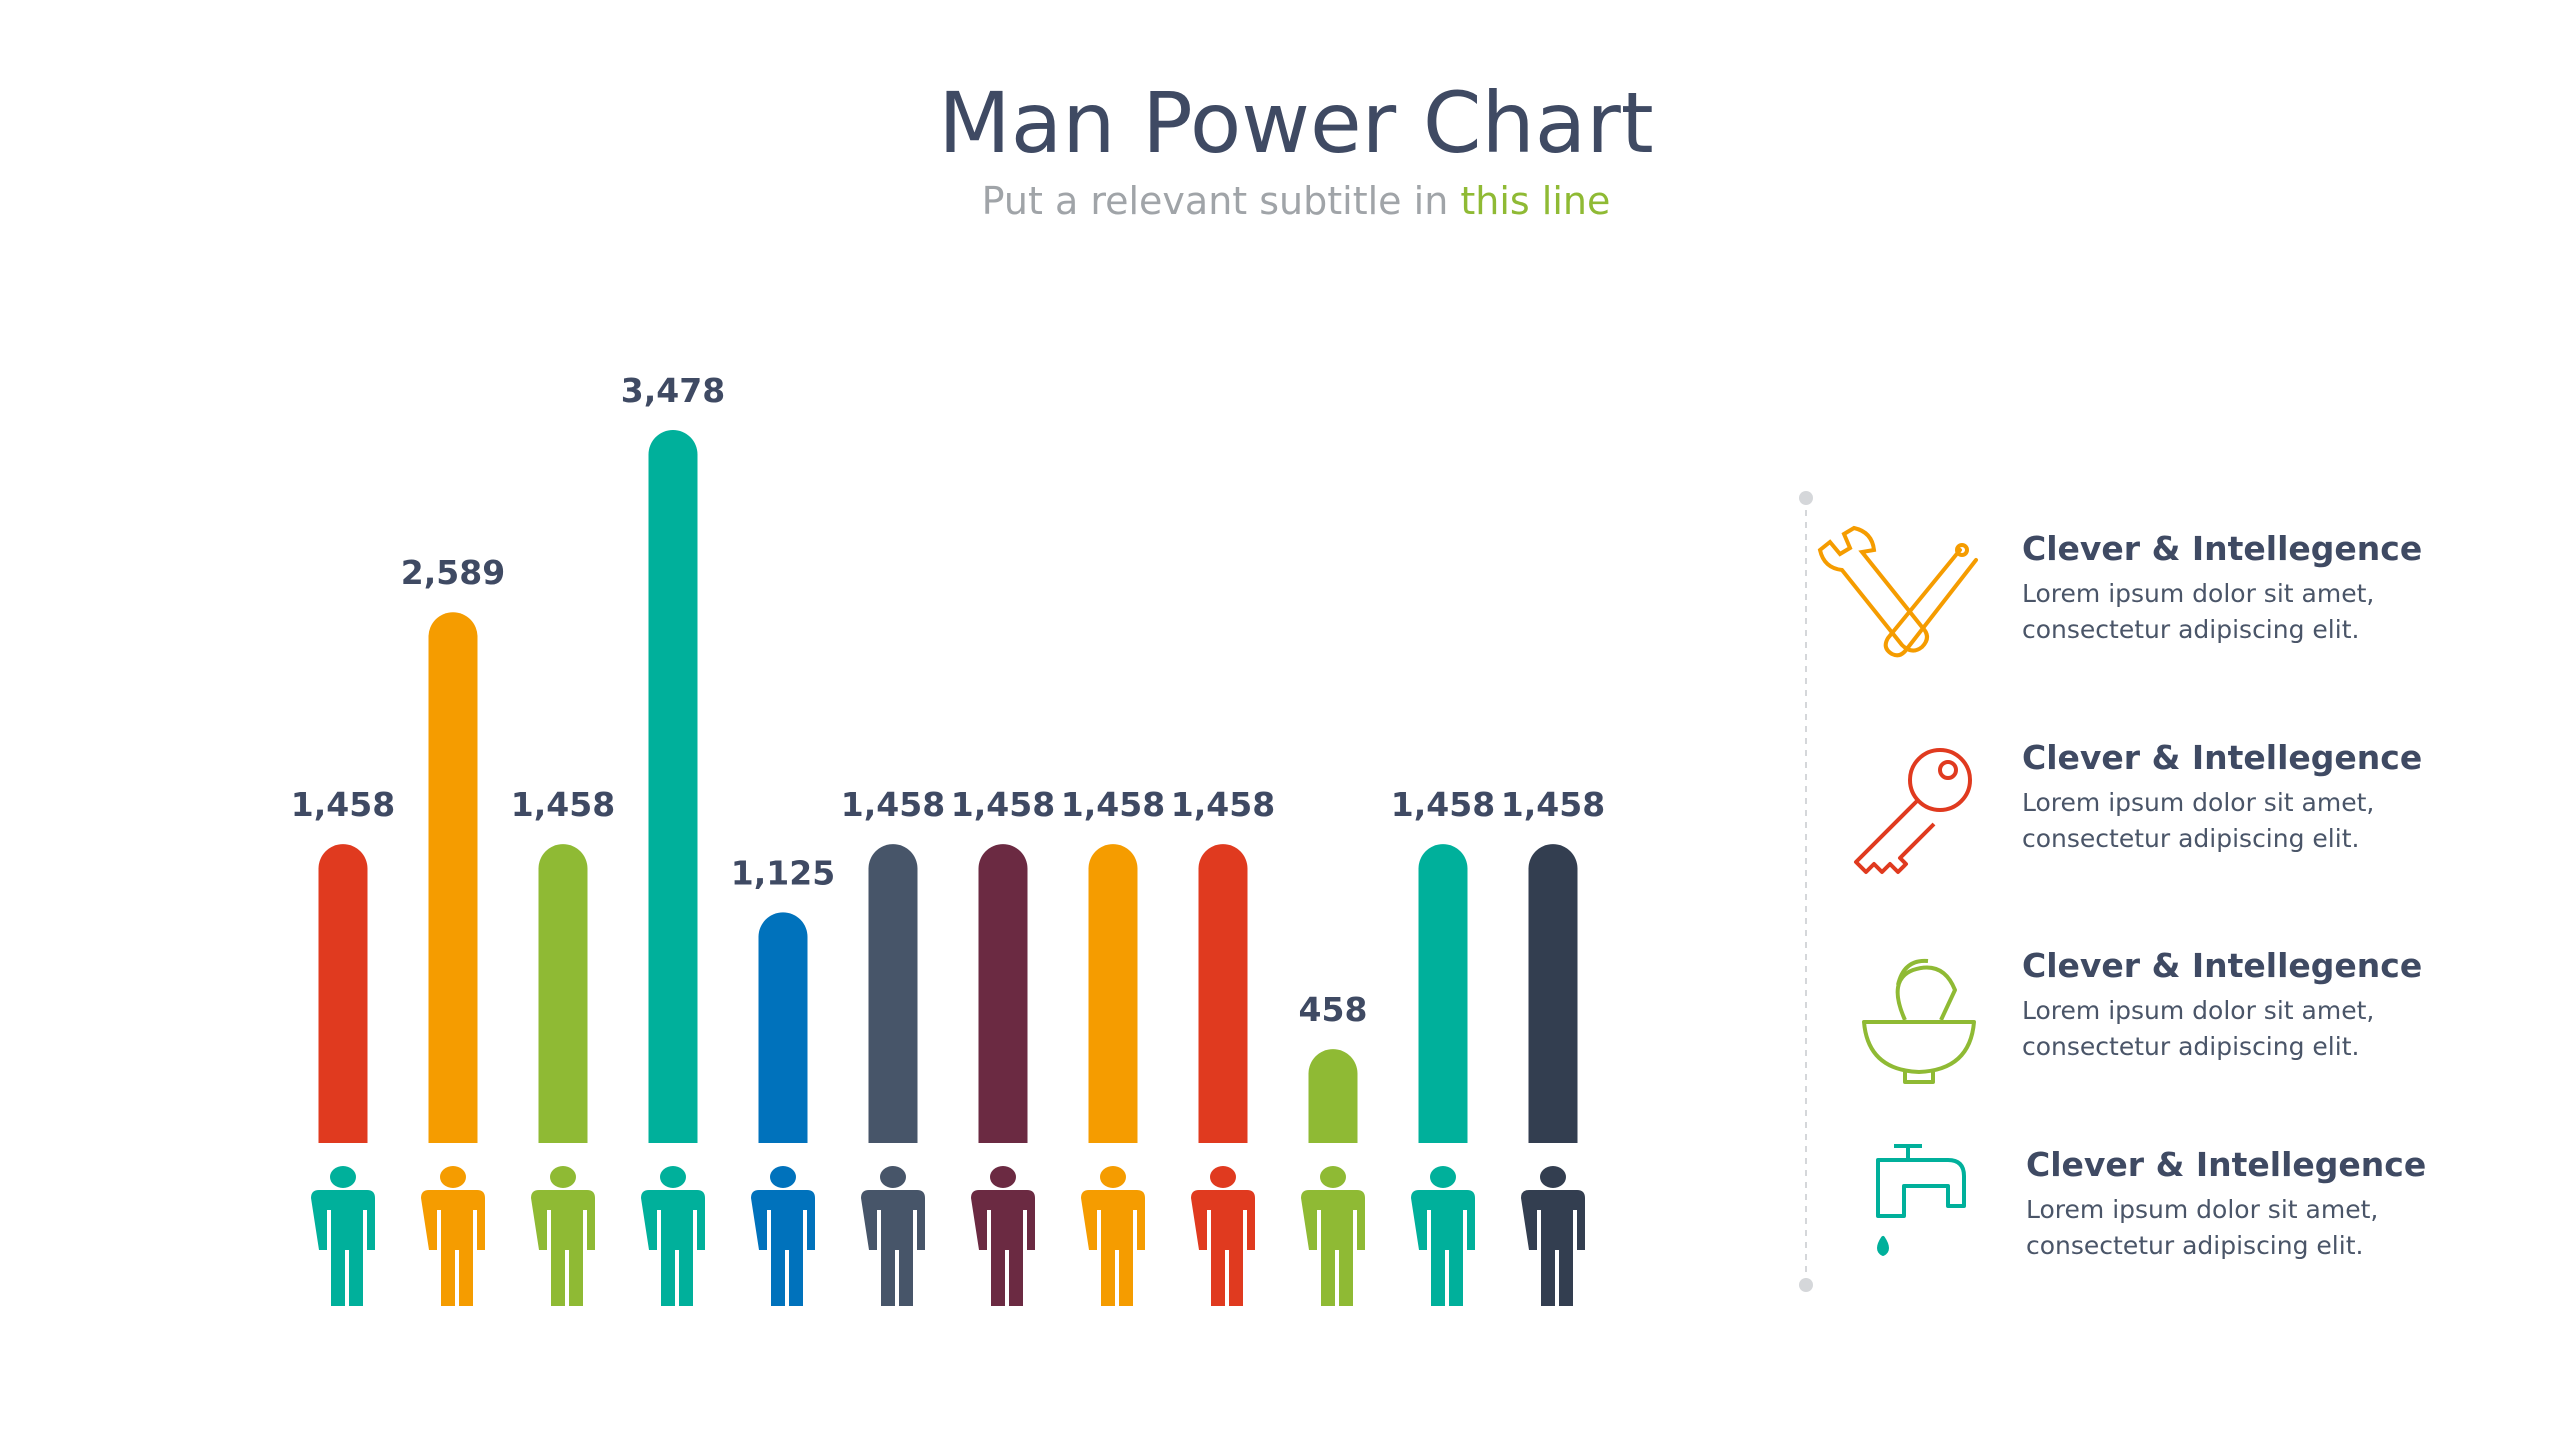 The width and height of the screenshot is (2560, 1440). Describe the element at coordinates (1921, 1200) in the screenshot. I see `faucet-icon` at that location.